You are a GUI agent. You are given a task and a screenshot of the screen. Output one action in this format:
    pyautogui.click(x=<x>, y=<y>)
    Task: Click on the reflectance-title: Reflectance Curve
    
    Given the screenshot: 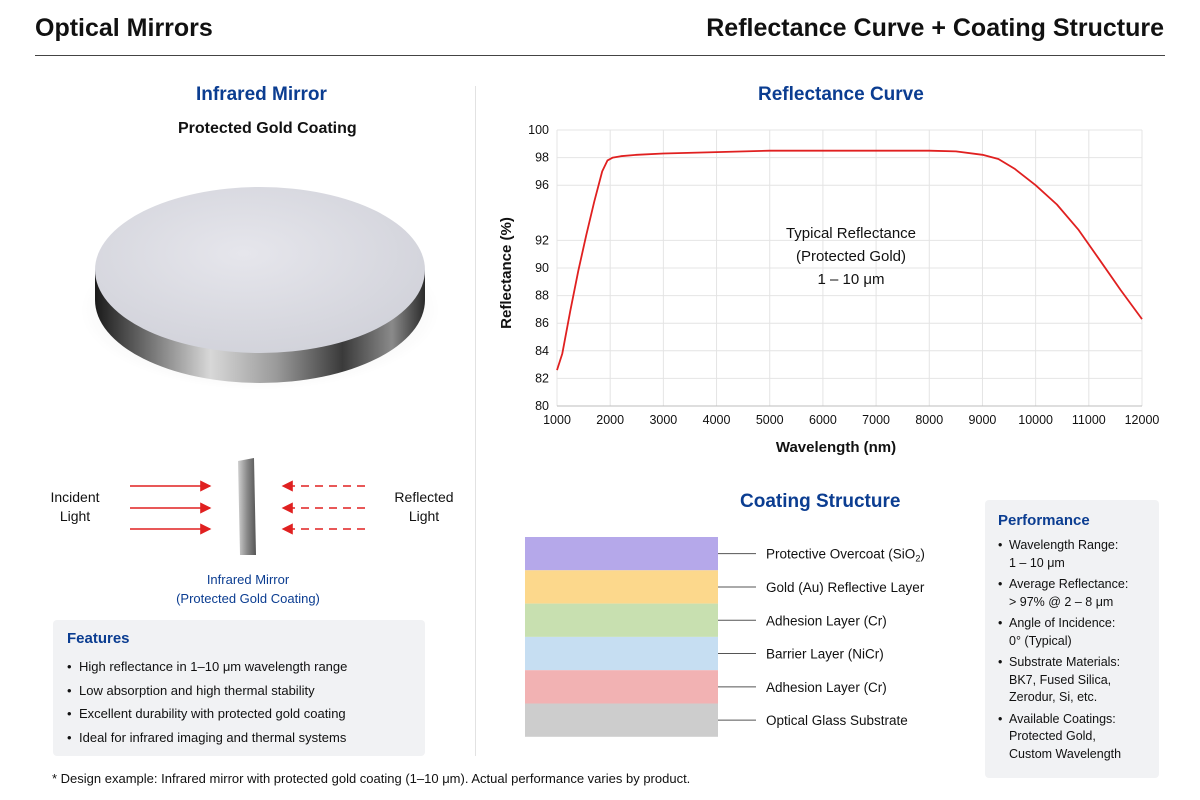 What is the action you would take?
    pyautogui.click(x=841, y=94)
    